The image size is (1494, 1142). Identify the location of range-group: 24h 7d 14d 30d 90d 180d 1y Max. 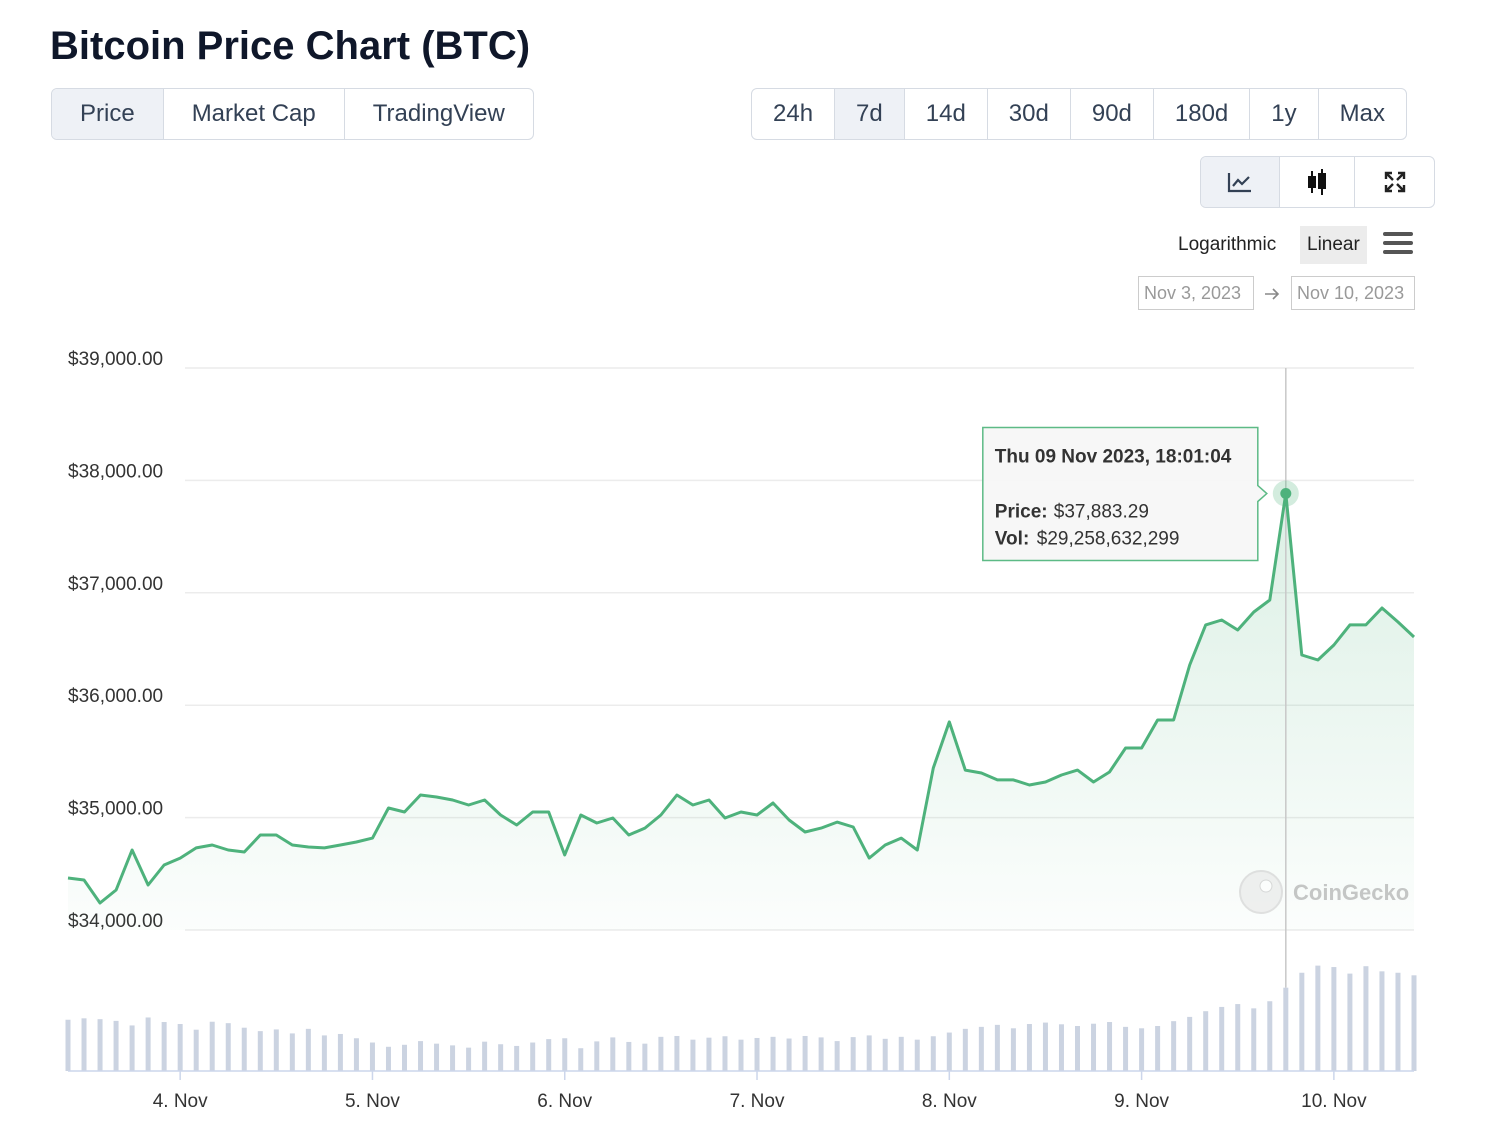
(1079, 114).